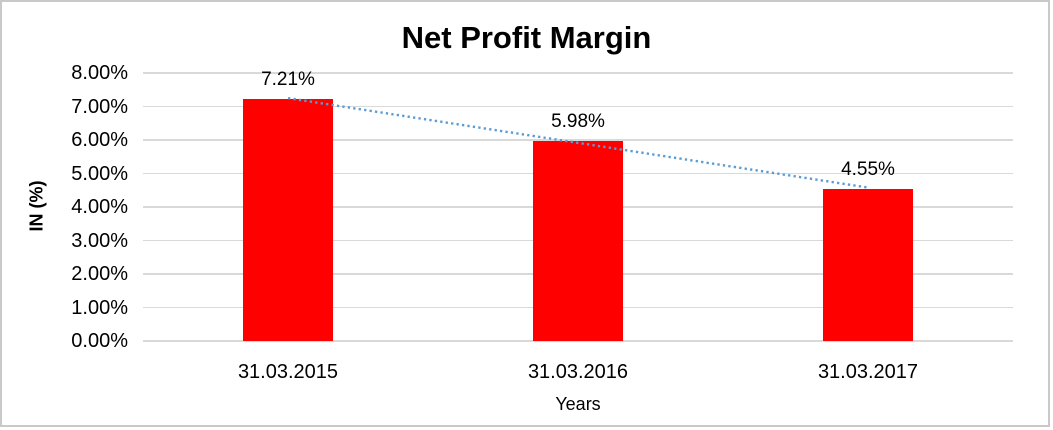 This screenshot has height=430, width=1053. What do you see at coordinates (288, 80) in the screenshot?
I see `bar-data-label: 7.21%` at bounding box center [288, 80].